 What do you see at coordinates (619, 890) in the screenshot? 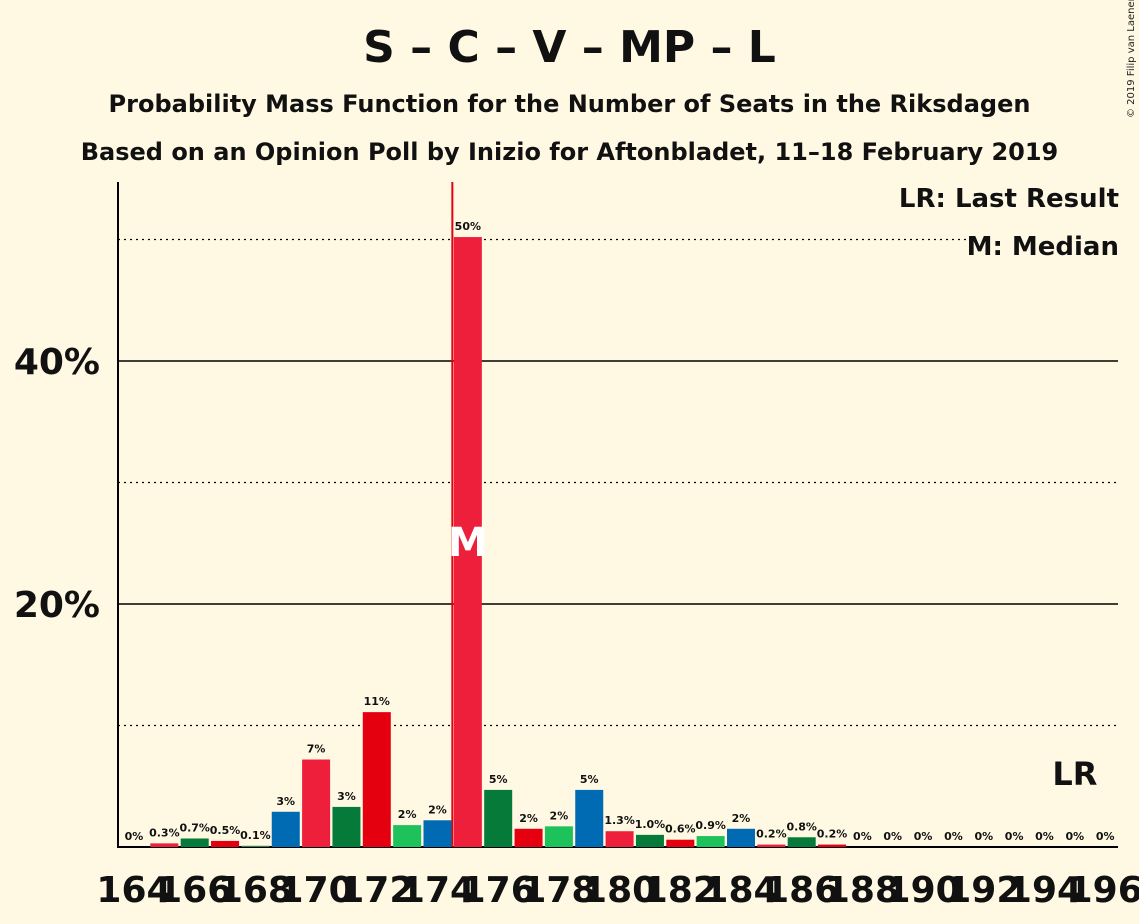
I see `x-tick-label: 180` at bounding box center [619, 890].